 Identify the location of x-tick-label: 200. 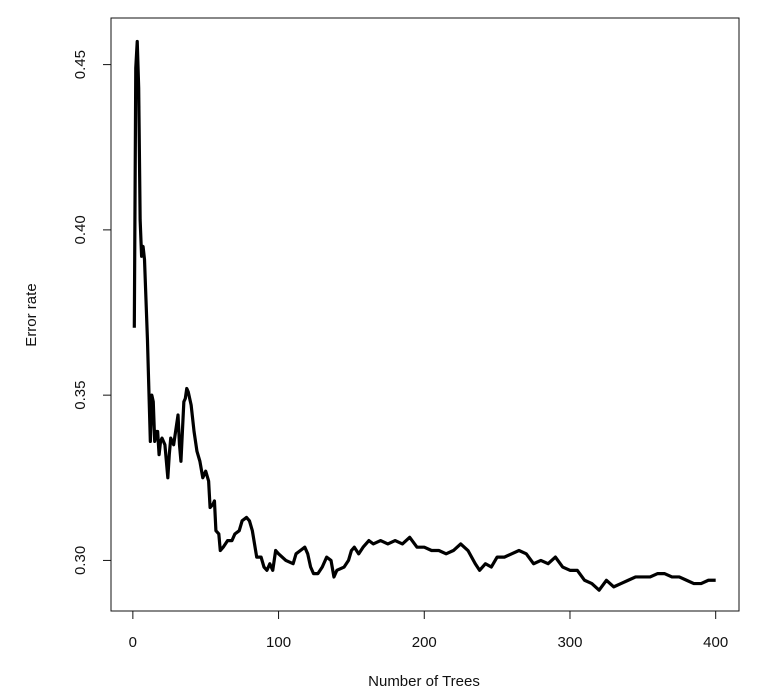
(424, 642).